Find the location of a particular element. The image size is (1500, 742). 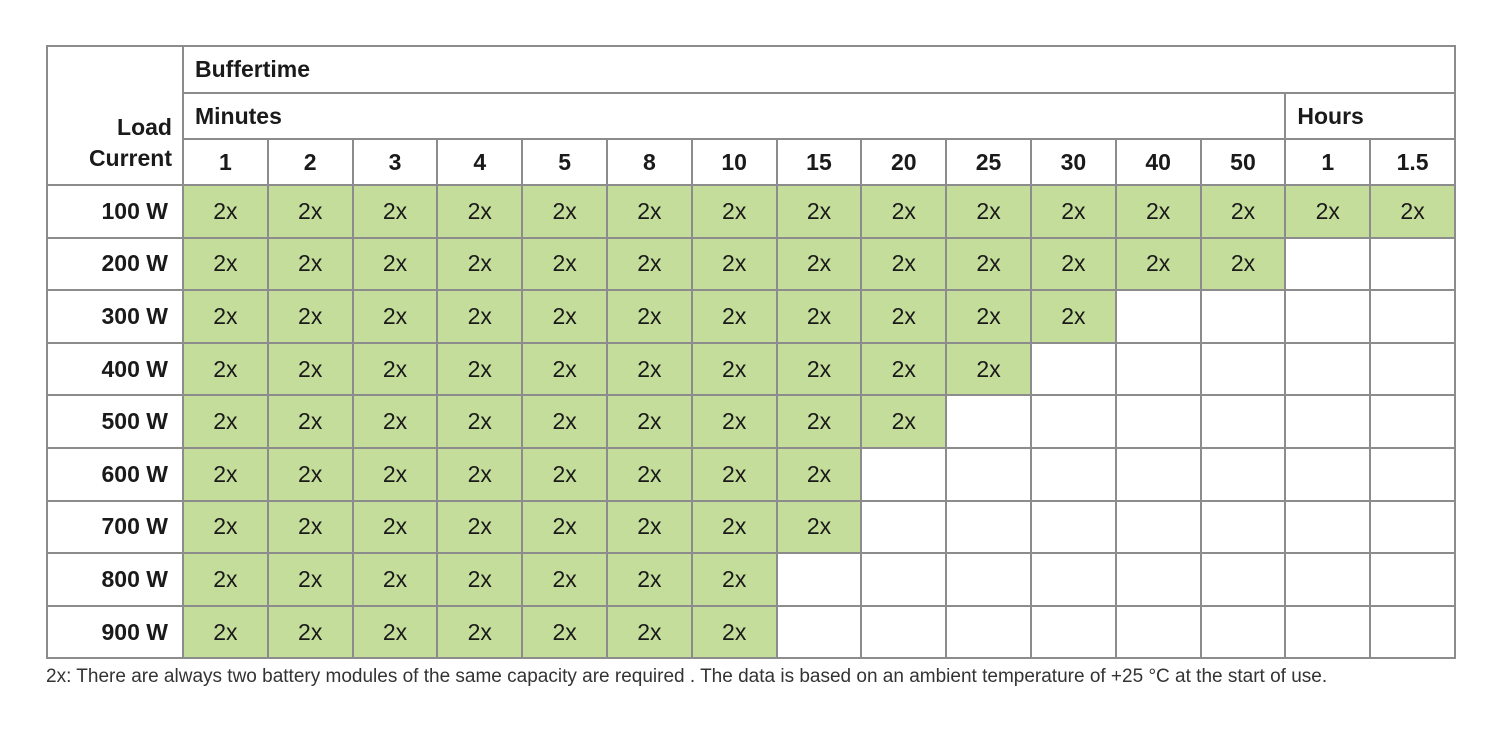

minute-column-header: 15 is located at coordinates (819, 162).